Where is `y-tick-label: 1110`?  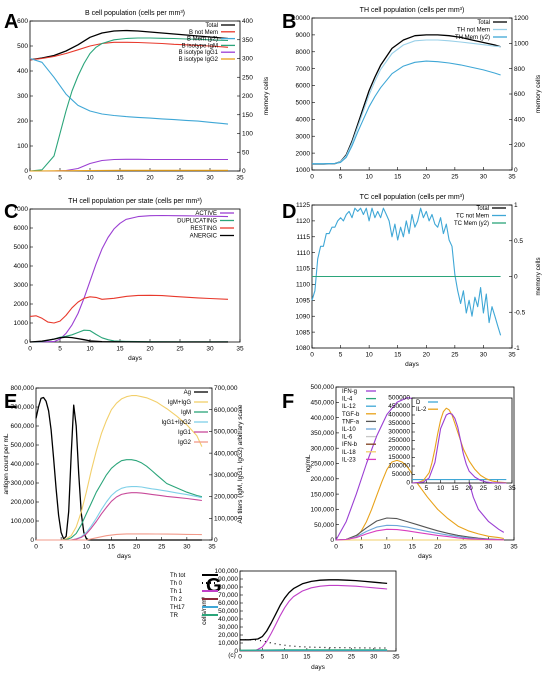 y-tick-label: 1110 is located at coordinates (304, 253).